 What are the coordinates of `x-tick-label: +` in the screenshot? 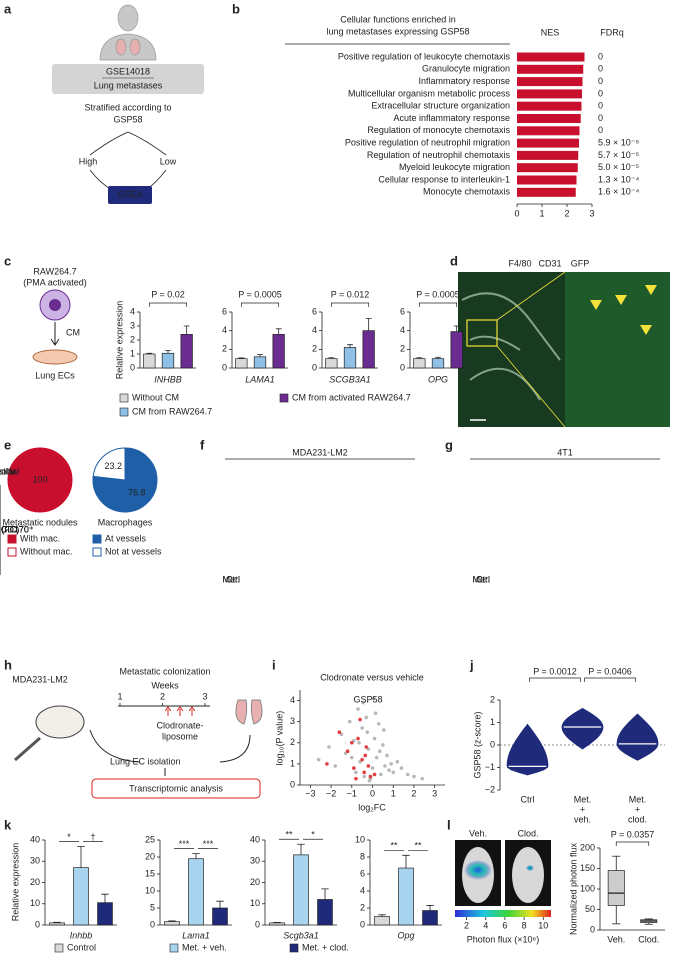 It's located at (582, 809).